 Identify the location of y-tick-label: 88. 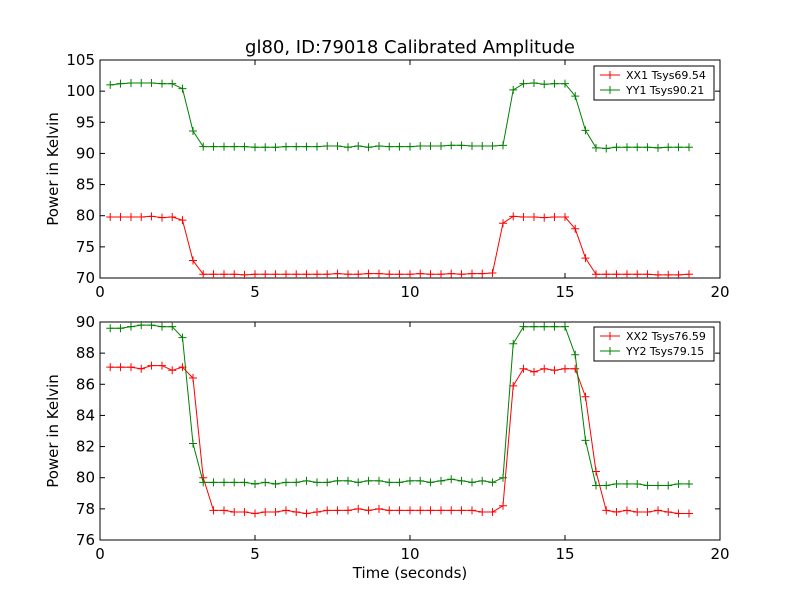
(85, 353).